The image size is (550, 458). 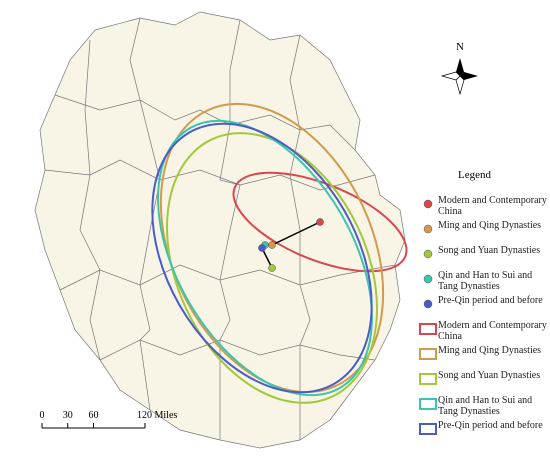 What do you see at coordinates (459, 68) in the screenshot?
I see `north-arrow: N` at bounding box center [459, 68].